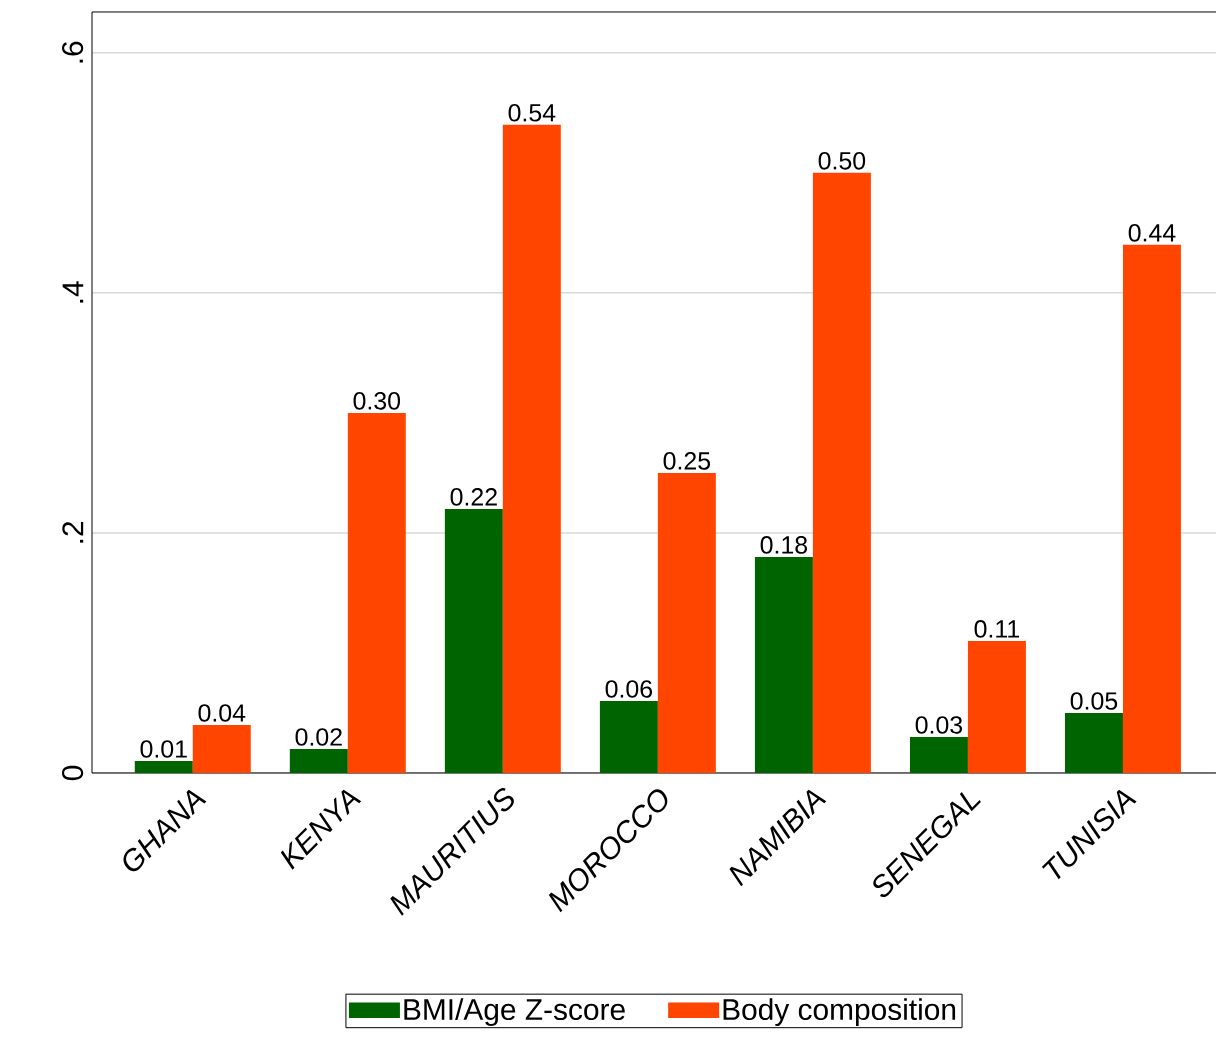  Describe the element at coordinates (163, 749) in the screenshot. I see `data-label: 0.01` at that location.